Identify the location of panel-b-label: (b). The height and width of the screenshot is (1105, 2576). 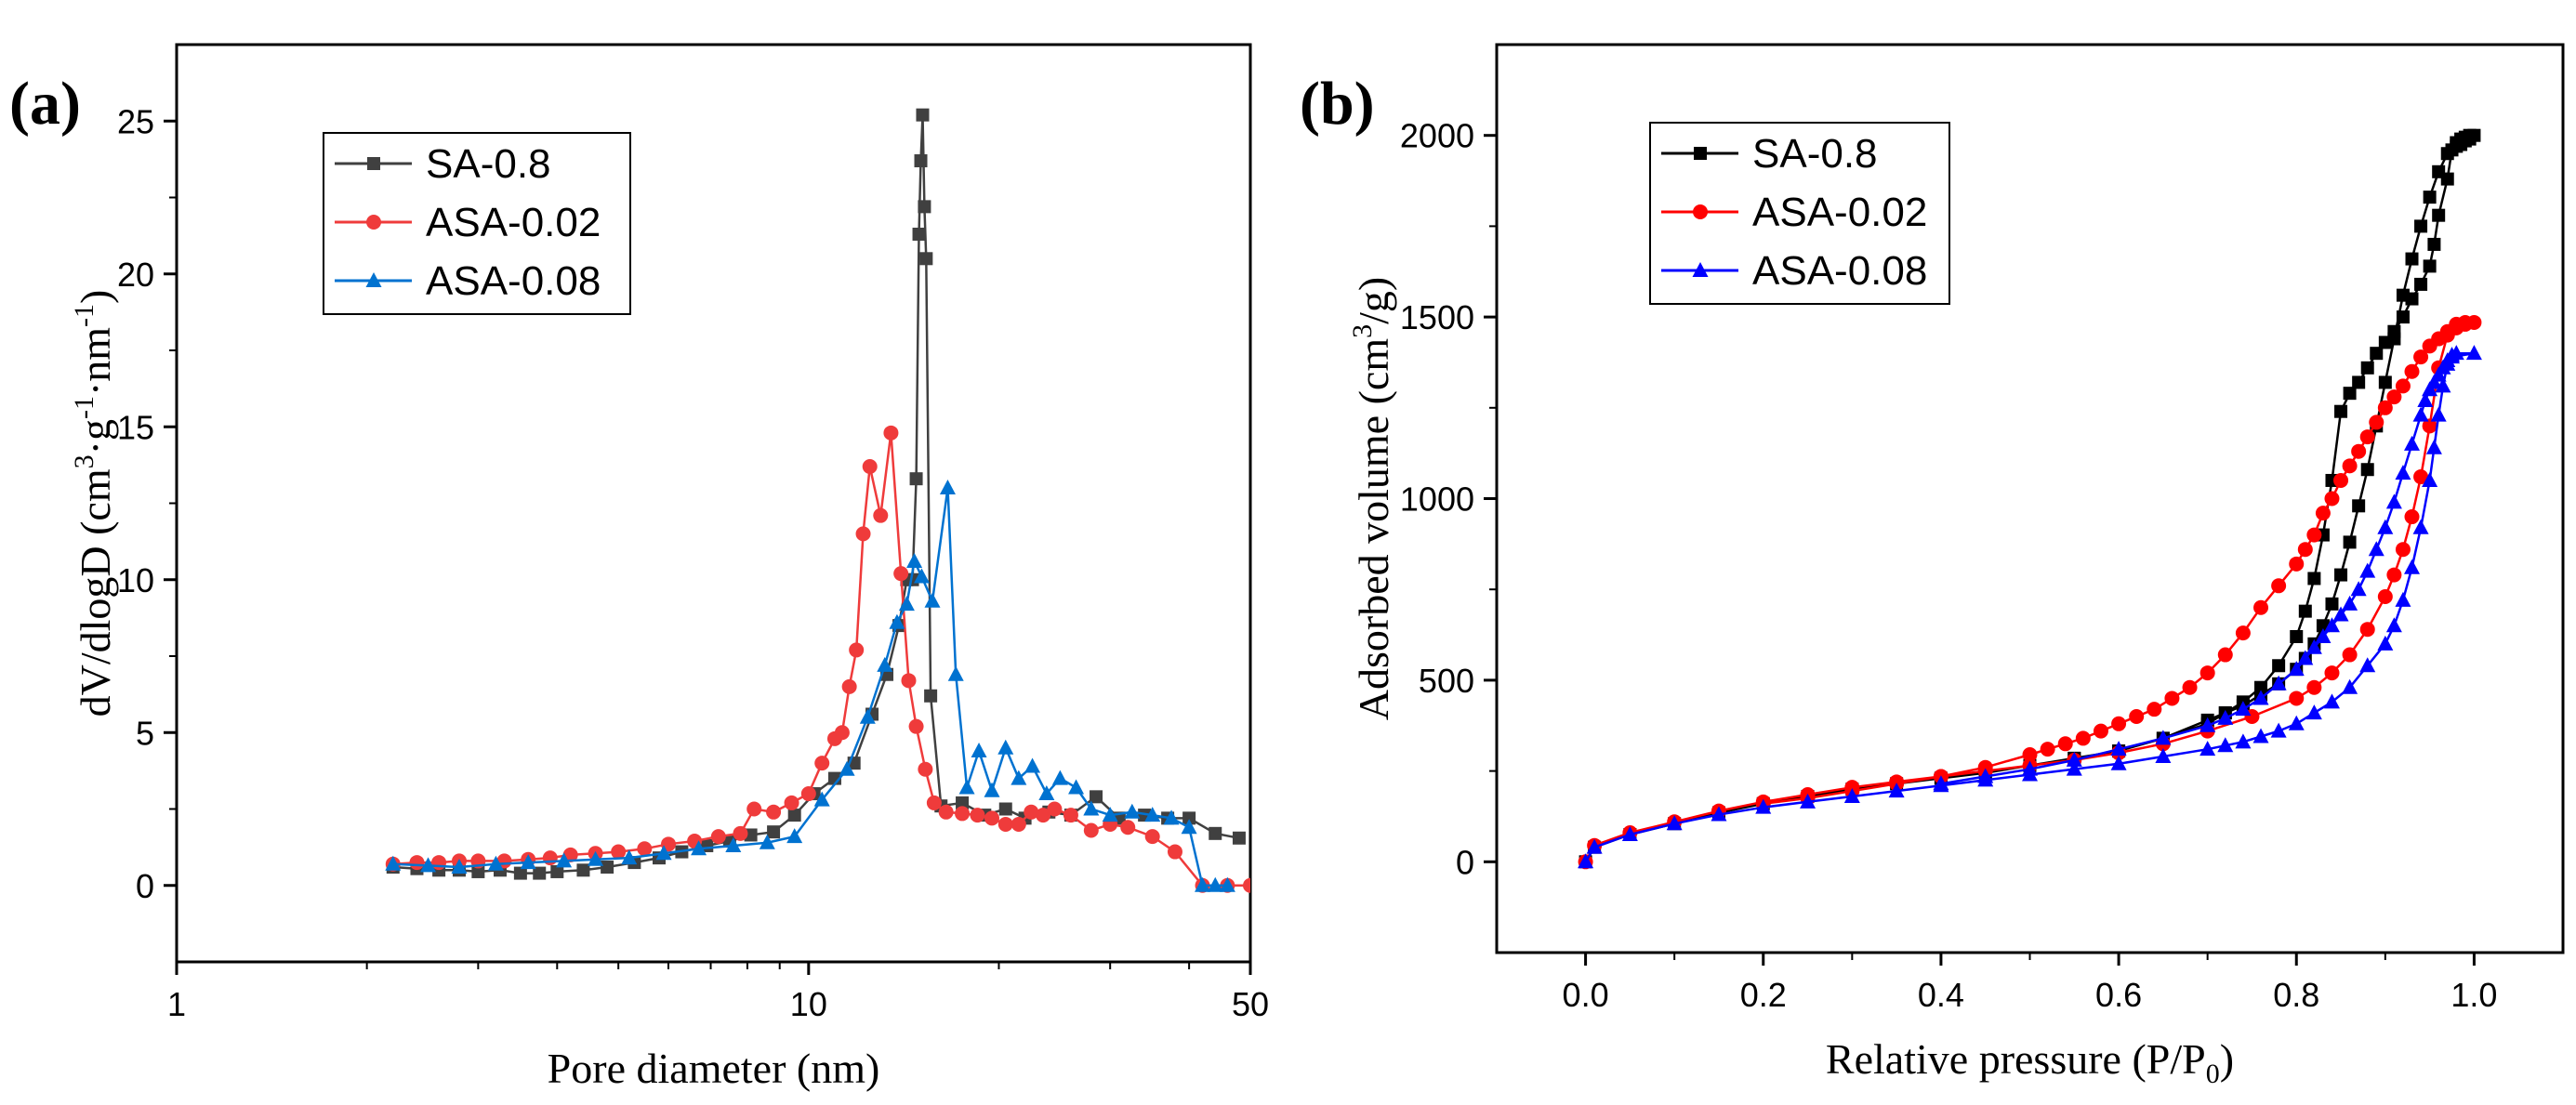
(1337, 104).